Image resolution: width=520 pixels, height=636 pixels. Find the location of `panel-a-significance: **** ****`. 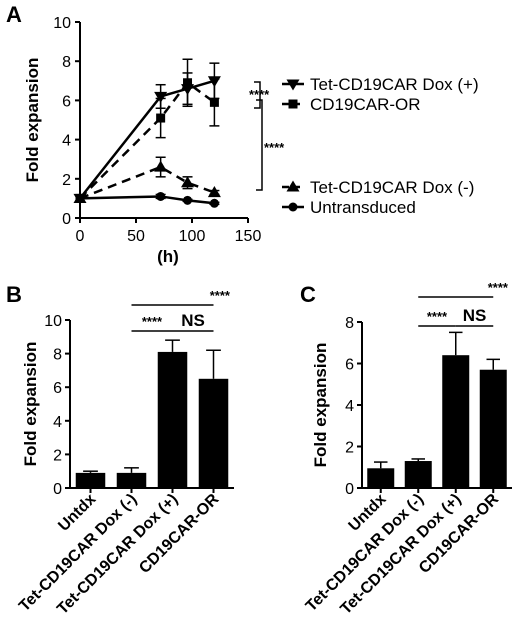

panel-a-significance: **** **** is located at coordinates (267, 136).